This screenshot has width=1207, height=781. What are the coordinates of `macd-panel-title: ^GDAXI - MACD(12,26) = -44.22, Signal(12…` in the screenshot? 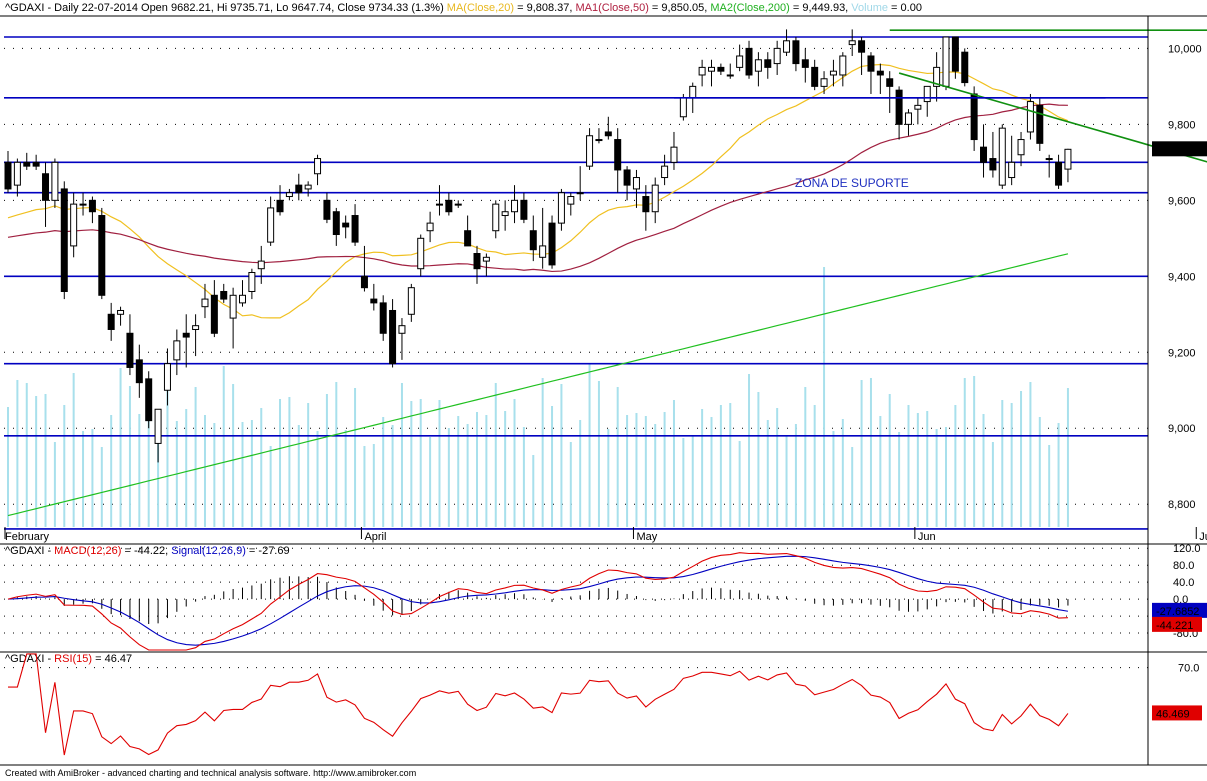 It's located at (147, 551).